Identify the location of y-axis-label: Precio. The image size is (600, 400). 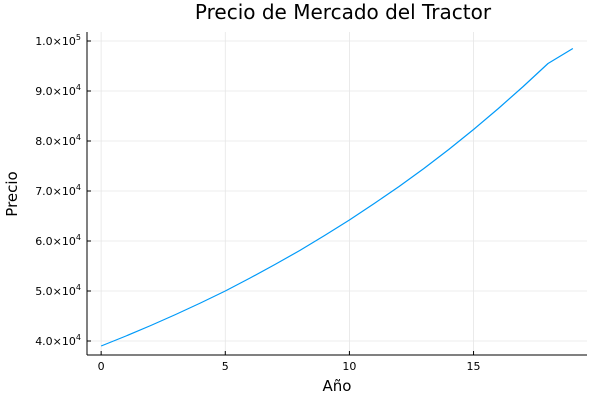
(12, 193).